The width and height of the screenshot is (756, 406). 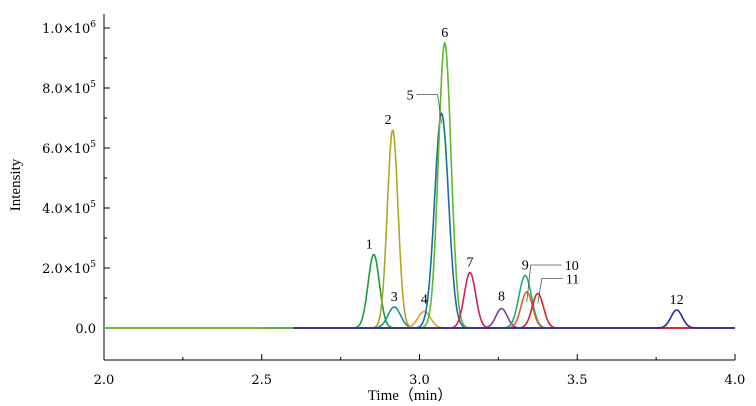 What do you see at coordinates (410, 96) in the screenshot?
I see `peak-label-5: 5` at bounding box center [410, 96].